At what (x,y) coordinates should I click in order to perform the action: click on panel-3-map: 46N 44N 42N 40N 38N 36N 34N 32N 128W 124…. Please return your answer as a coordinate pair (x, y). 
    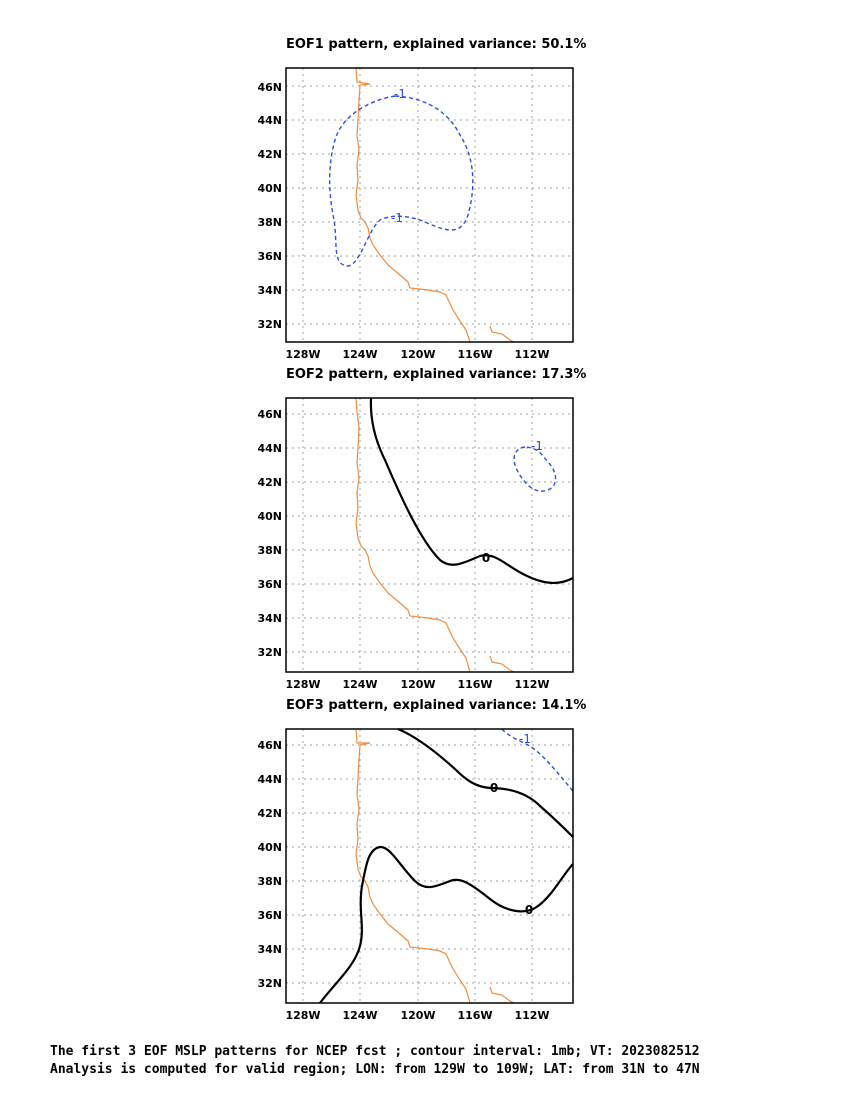
    Looking at the image, I should click on (415, 874).